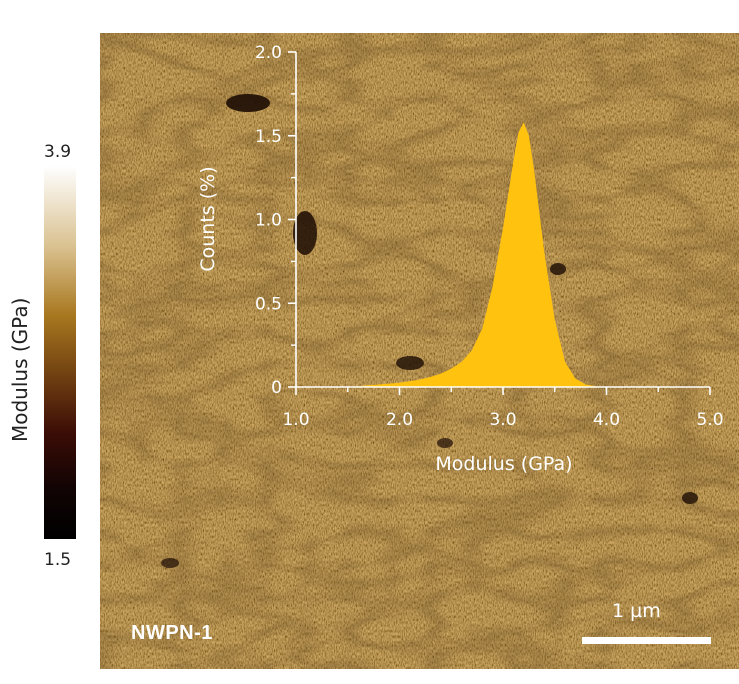  Describe the element at coordinates (172, 633) in the screenshot. I see `sample-label: NWPN-1` at that location.